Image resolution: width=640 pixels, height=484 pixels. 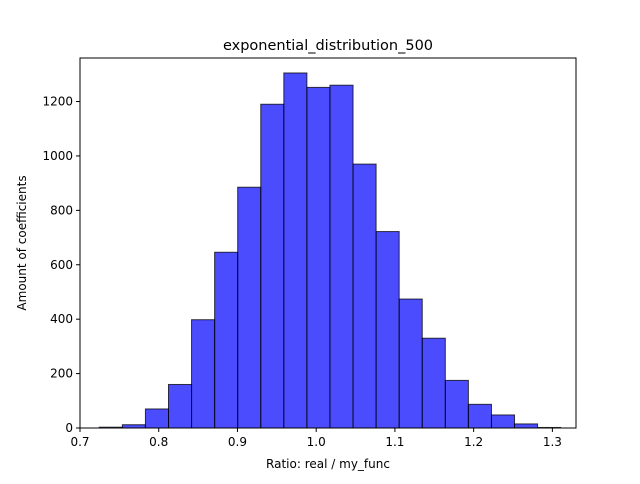 I want to click on x-axis-label: Ratio: real / my_func, so click(x=328, y=464).